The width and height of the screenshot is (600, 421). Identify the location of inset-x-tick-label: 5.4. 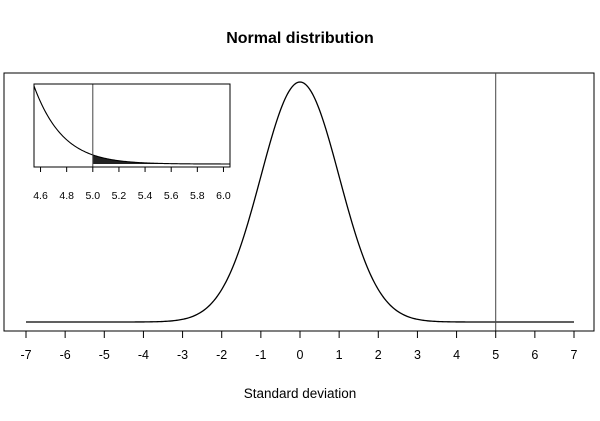
(145, 196).